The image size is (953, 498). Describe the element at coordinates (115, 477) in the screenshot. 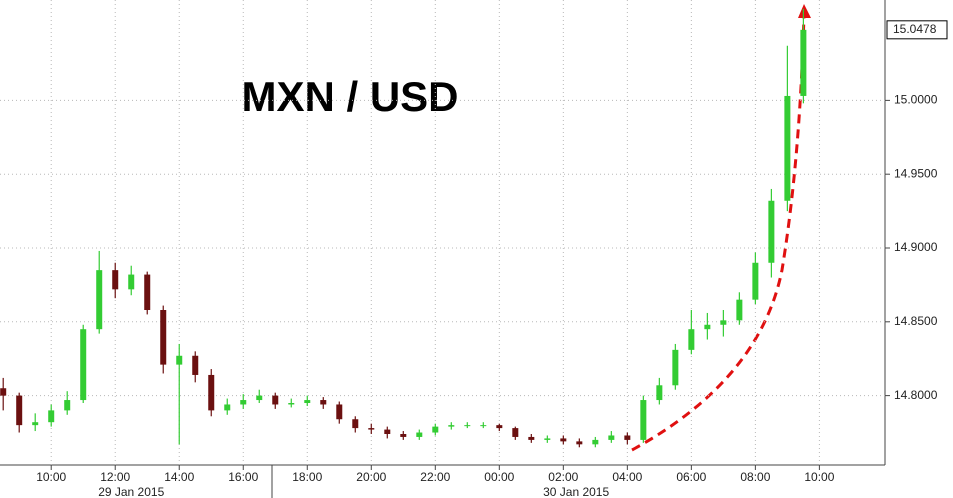

I see `x-tick-label: 12:00` at that location.